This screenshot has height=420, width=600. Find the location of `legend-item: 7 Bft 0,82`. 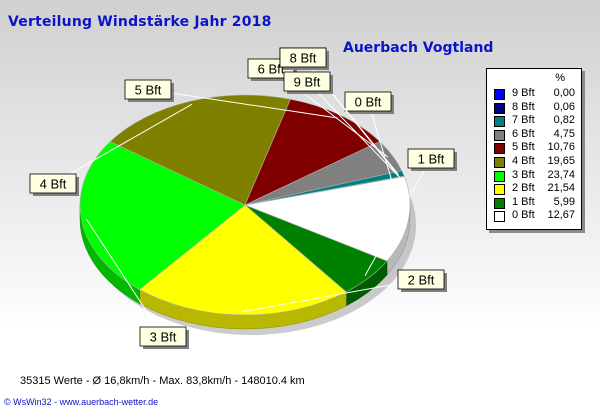

legend-item: 7 Bft 0,82 is located at coordinates (534, 121).